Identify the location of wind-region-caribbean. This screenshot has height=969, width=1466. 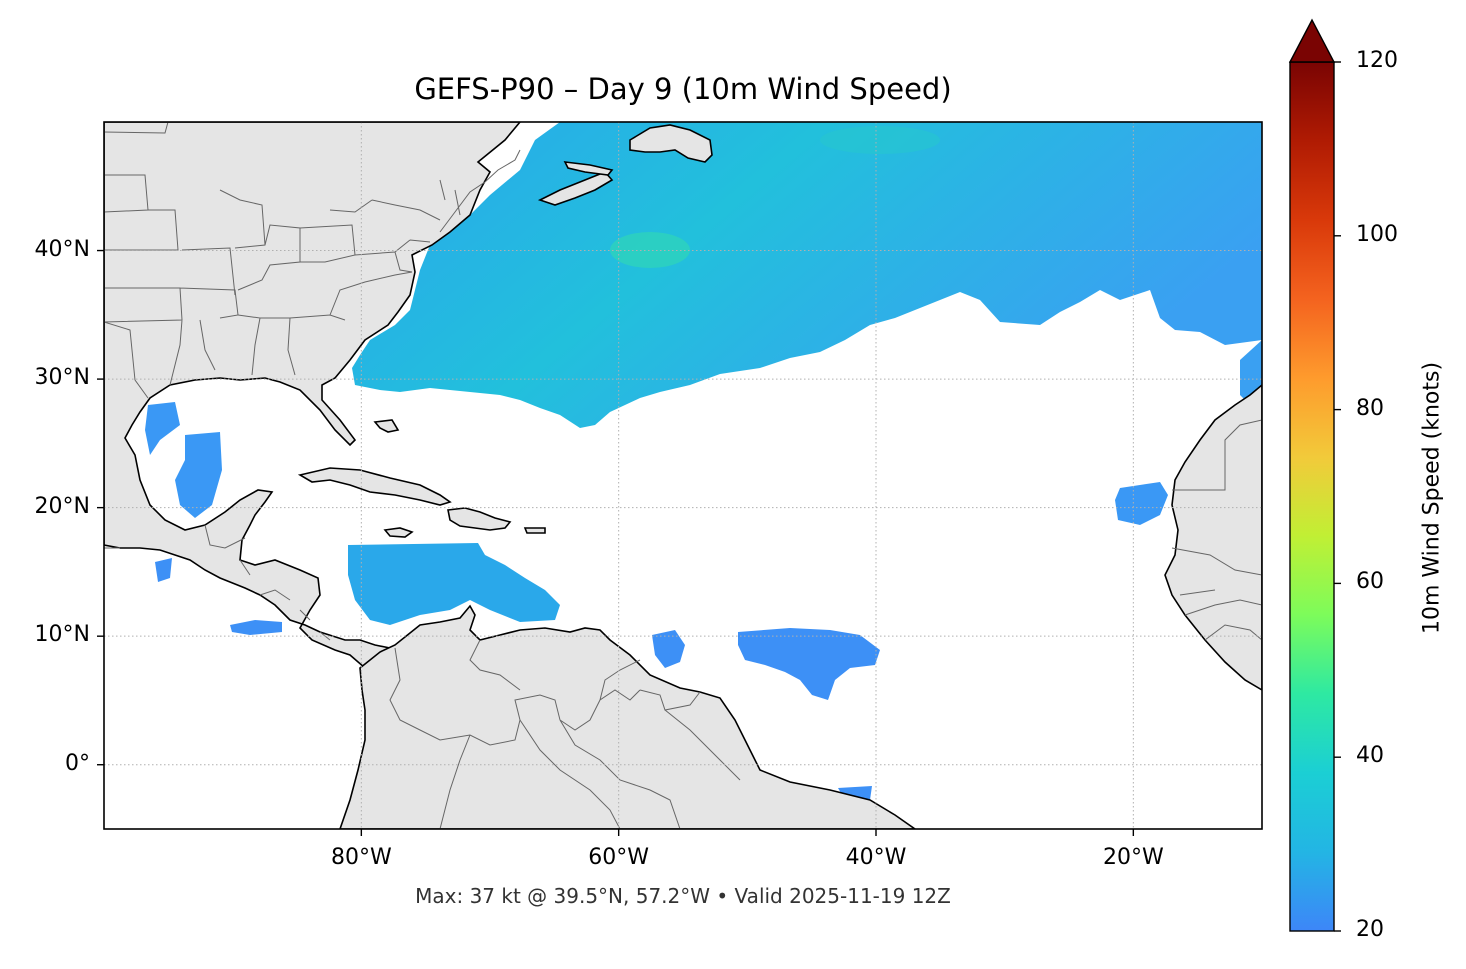
(454, 584).